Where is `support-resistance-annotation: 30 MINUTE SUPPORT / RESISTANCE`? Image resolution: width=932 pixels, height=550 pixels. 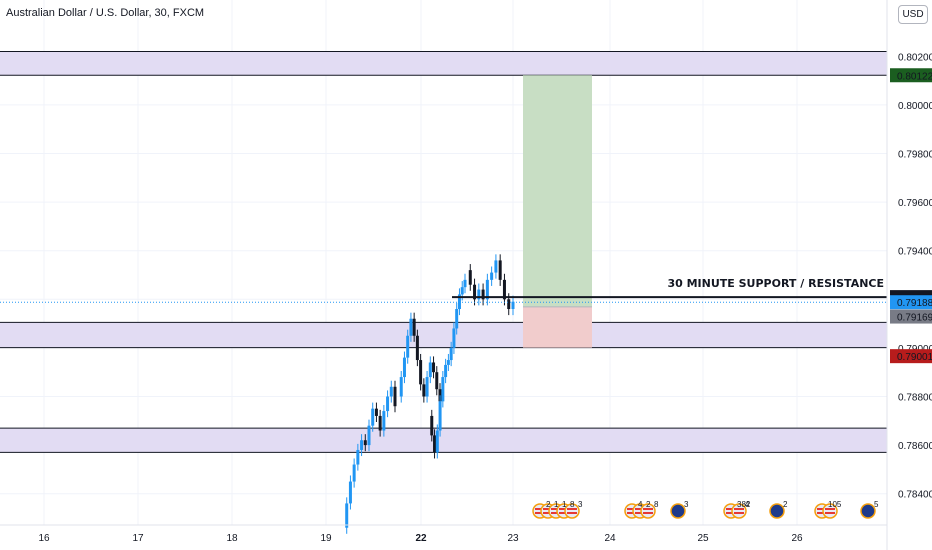 support-resistance-annotation: 30 MINUTE SUPPORT / RESISTANCE is located at coordinates (775, 283).